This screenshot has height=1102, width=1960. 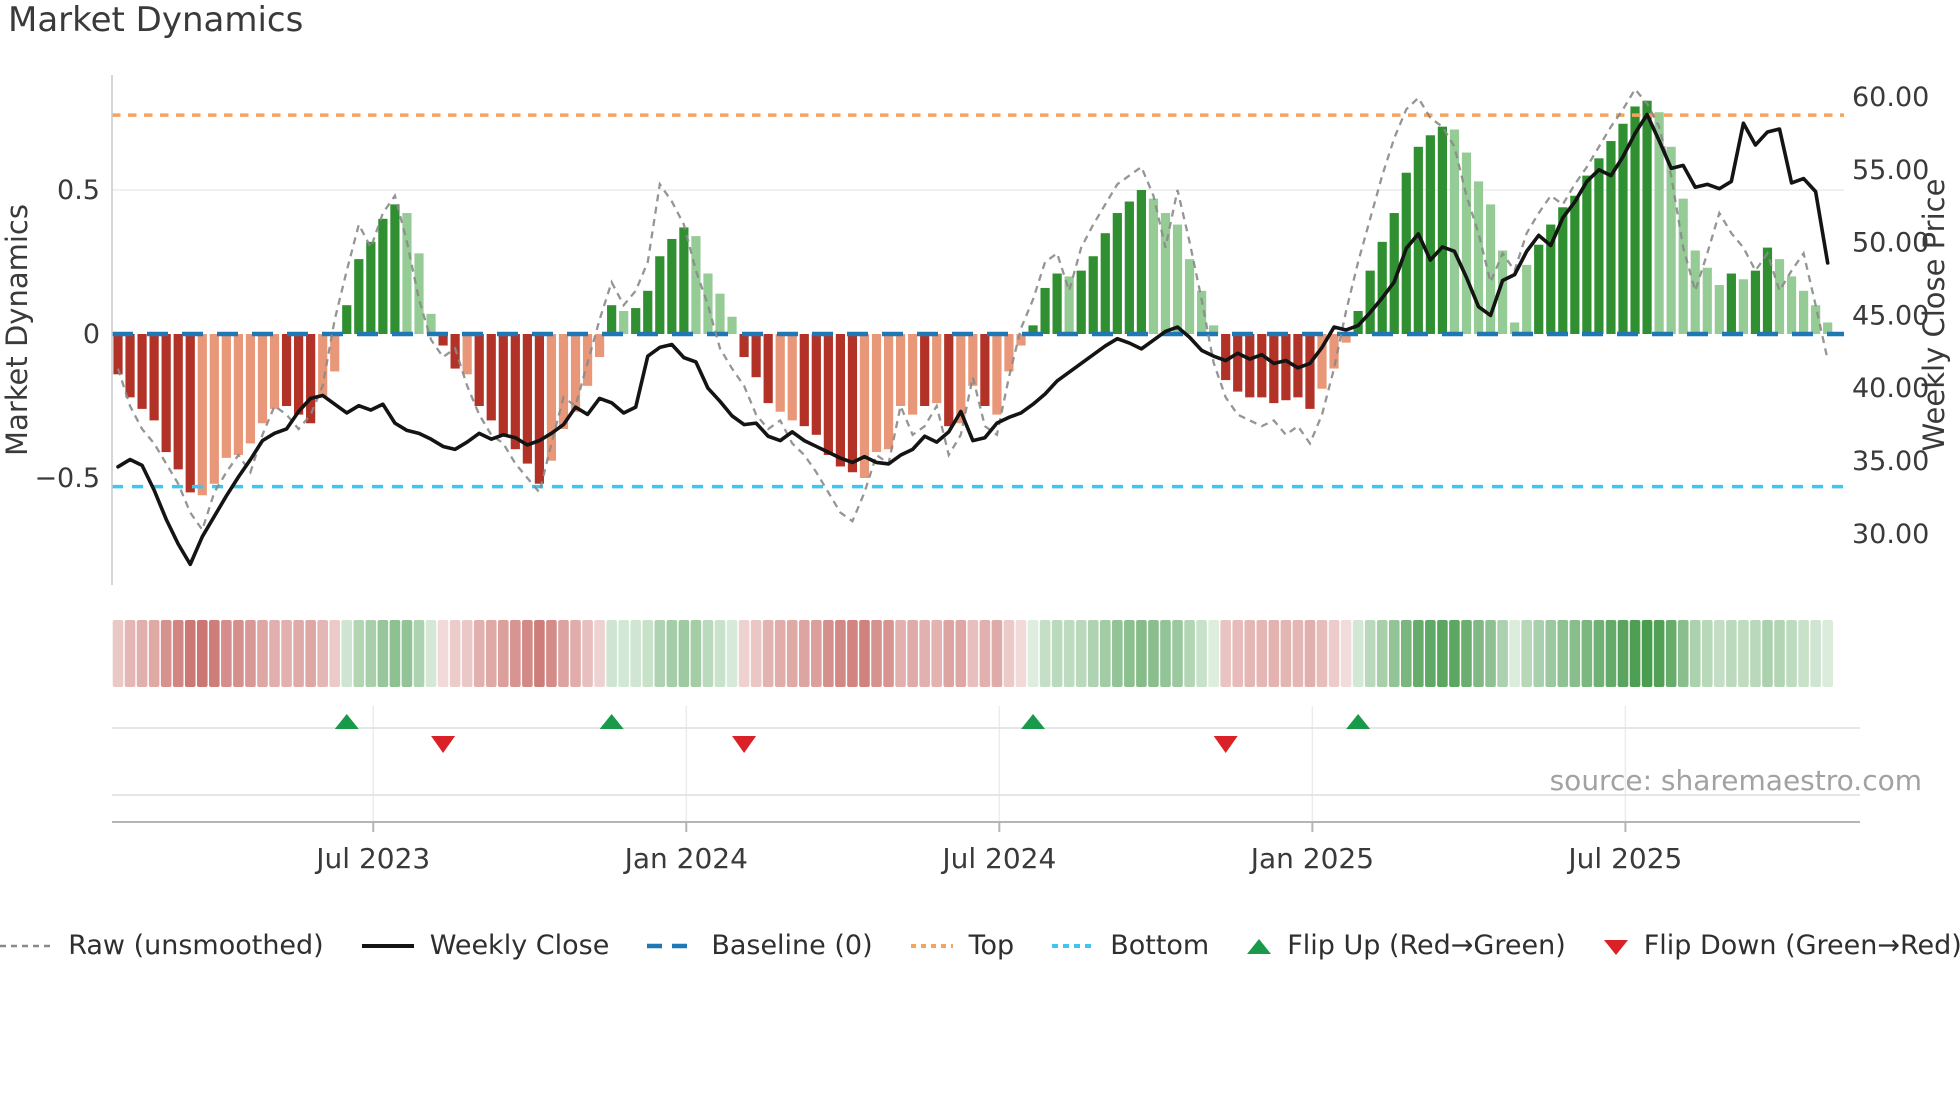 I want to click on legend-item-top: Top, so click(x=961, y=945).